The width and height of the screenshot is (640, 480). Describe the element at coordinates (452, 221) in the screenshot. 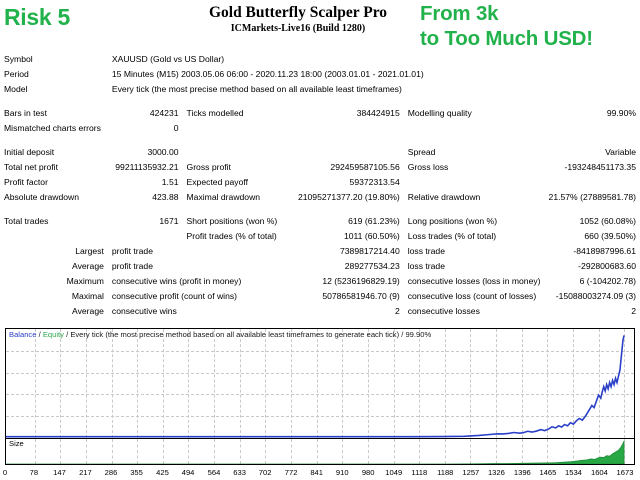

I see `long-positions-label: Long positions (won %)` at that location.